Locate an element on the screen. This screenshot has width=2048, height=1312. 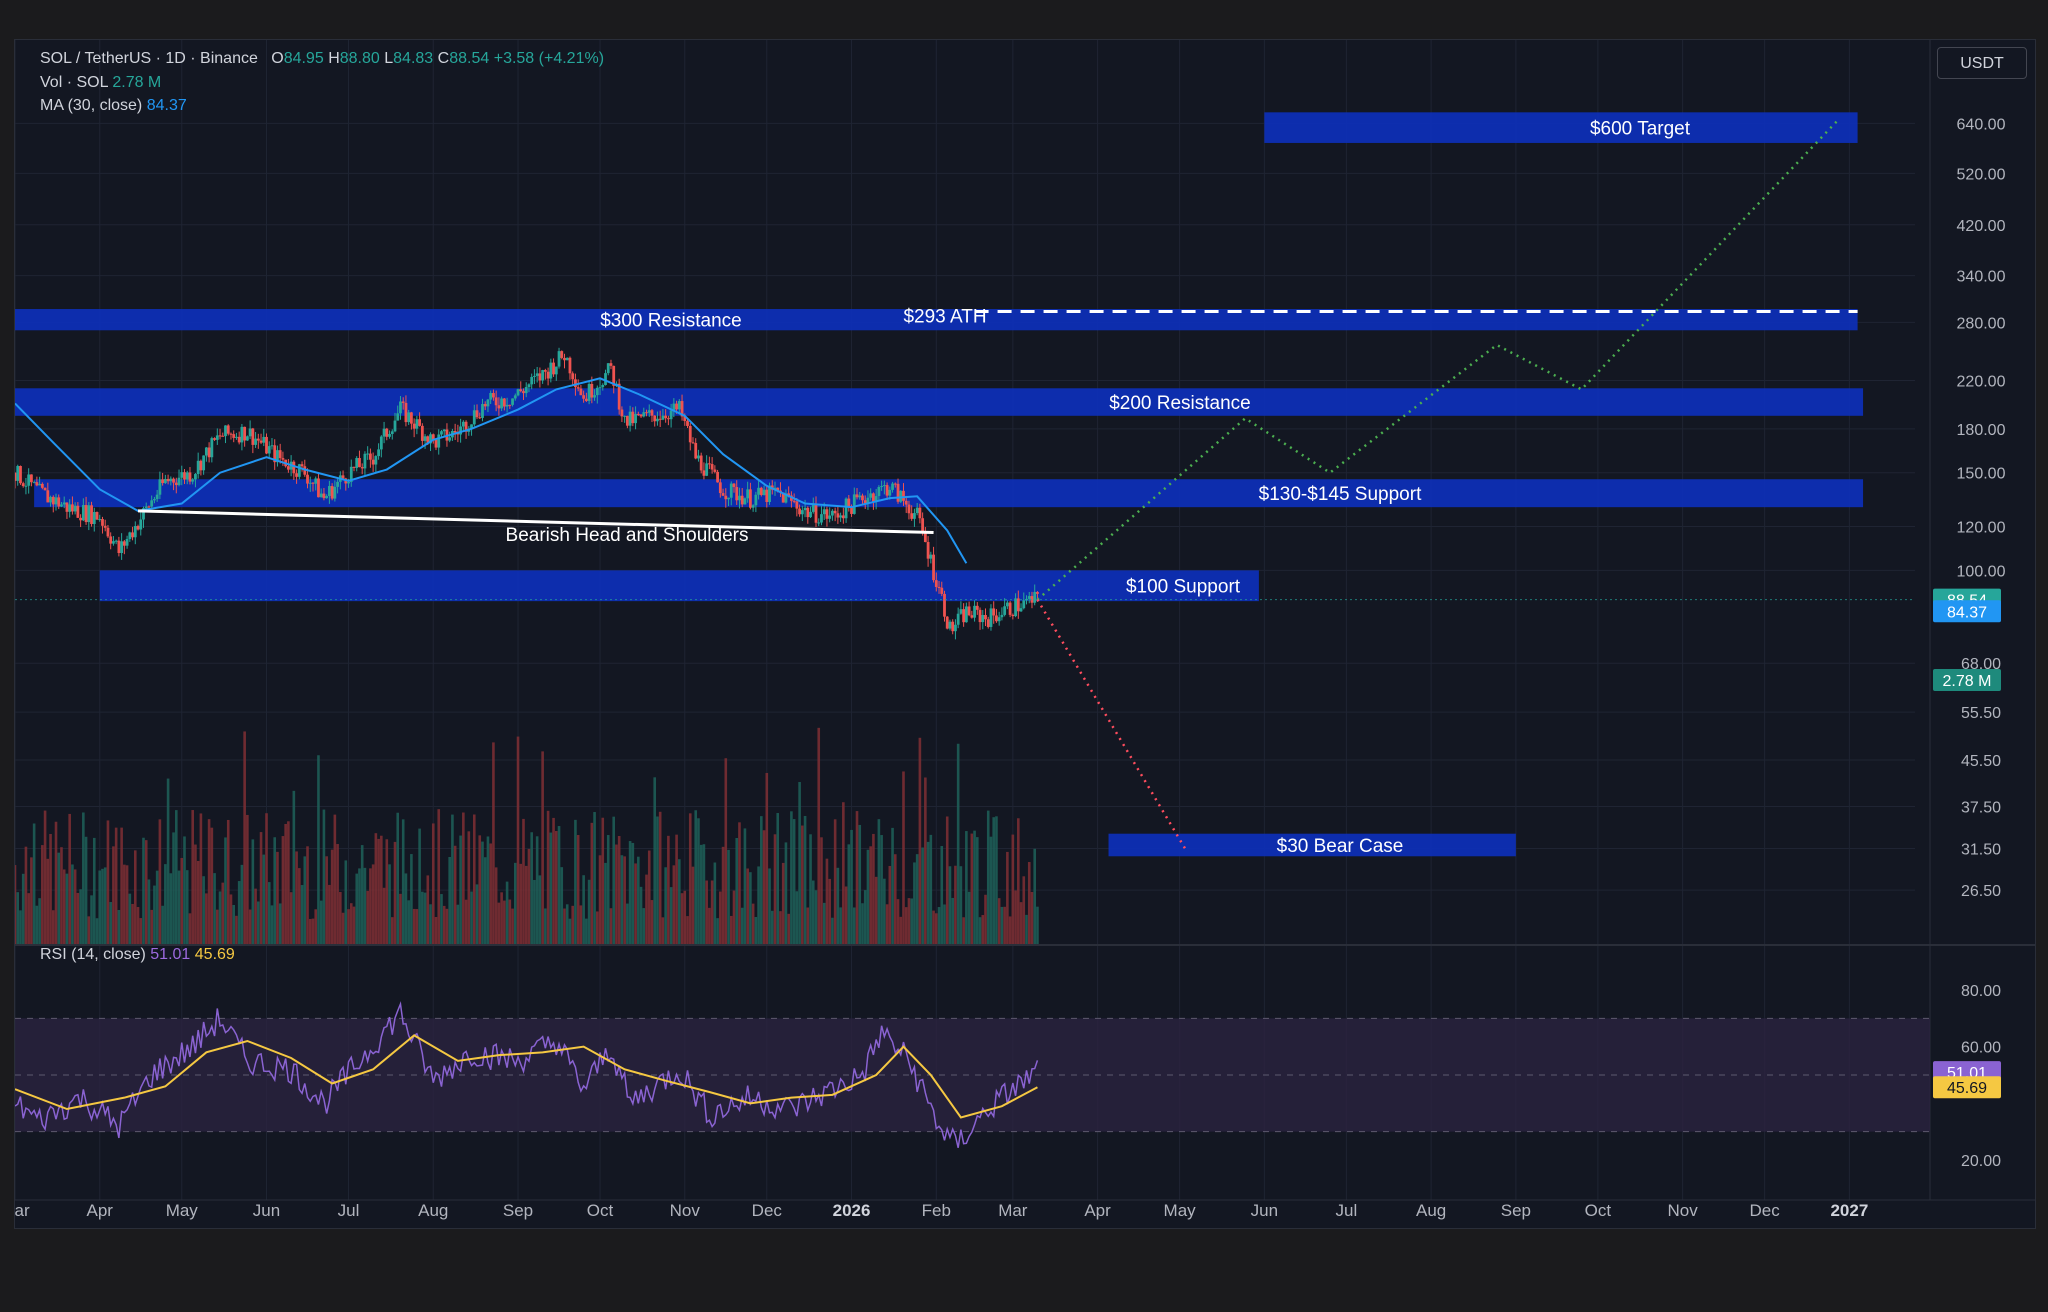
time-tick-label: May is located at coordinates (1180, 1210).